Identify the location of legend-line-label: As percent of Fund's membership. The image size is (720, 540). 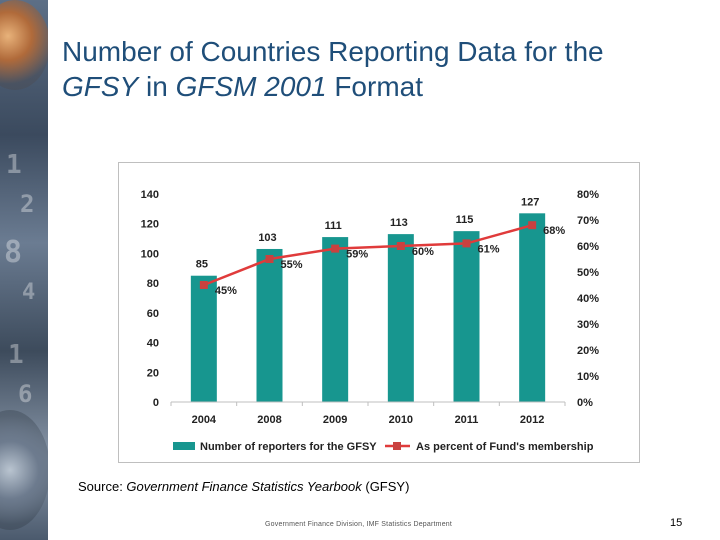
(505, 447).